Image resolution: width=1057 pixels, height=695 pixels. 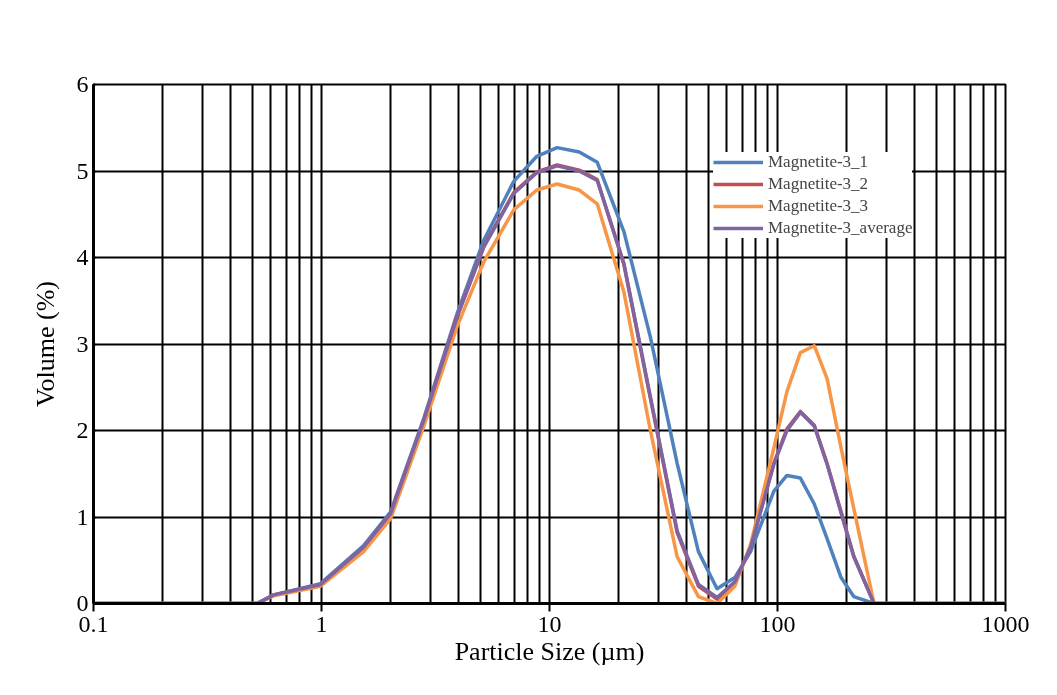 I want to click on y-axis-title: Volume (%), so click(x=45, y=344).